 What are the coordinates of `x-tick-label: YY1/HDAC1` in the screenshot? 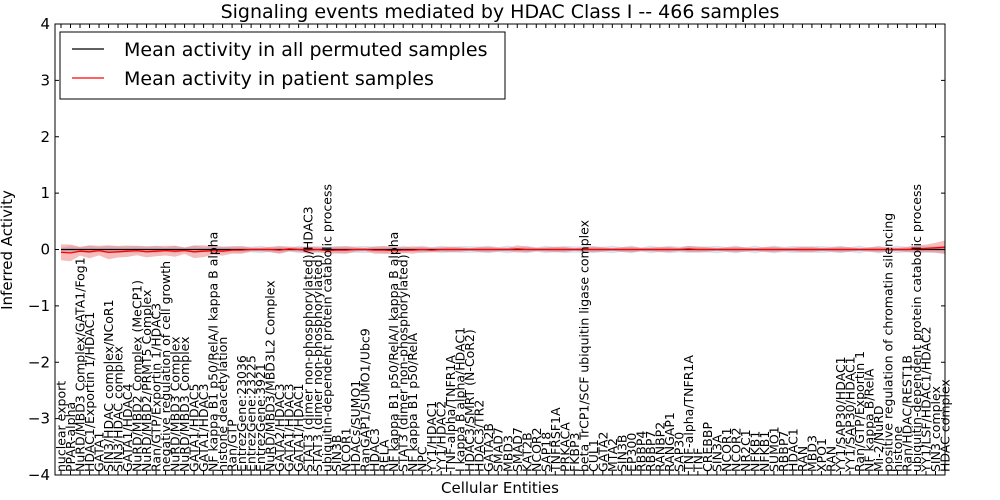 It's located at (431, 437).